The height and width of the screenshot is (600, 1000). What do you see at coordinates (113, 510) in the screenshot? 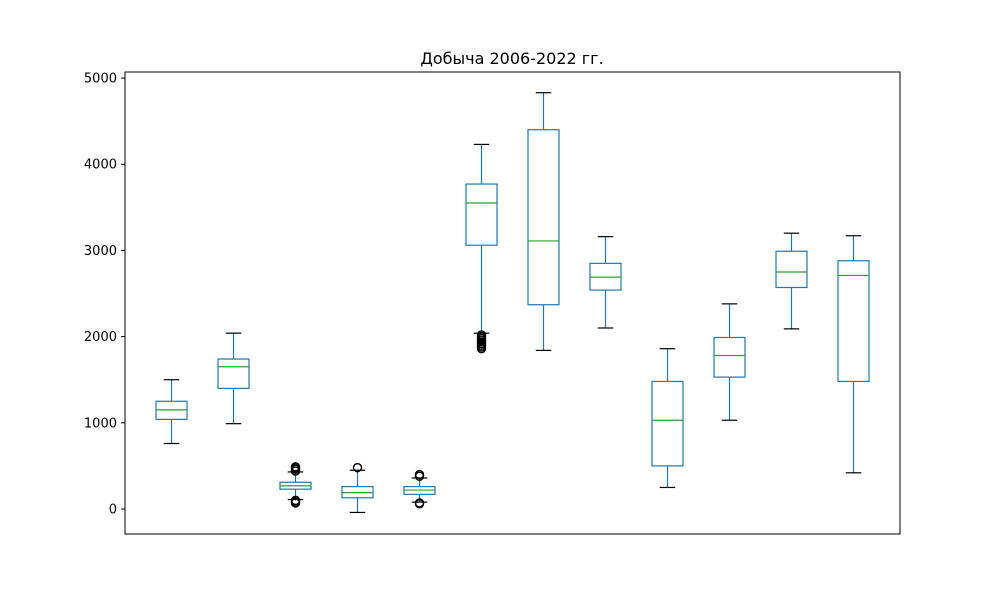
I see `y-tick-label: 0` at bounding box center [113, 510].